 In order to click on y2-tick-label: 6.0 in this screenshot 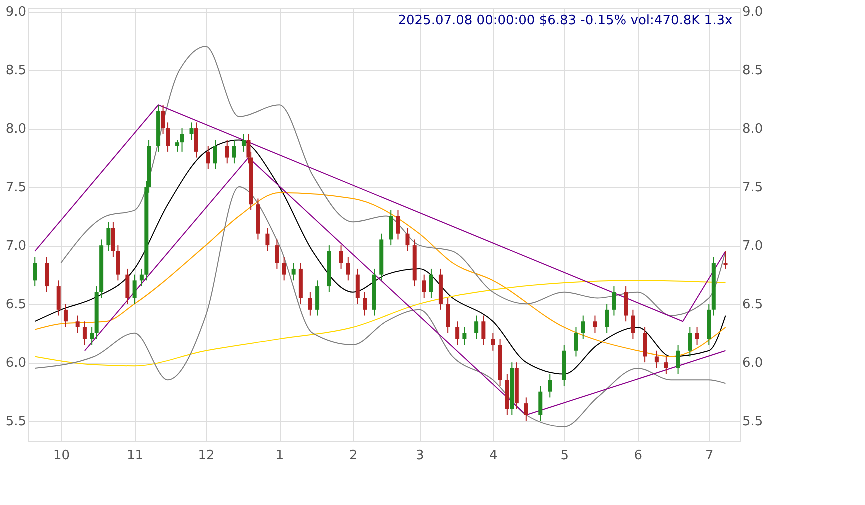, I will do `click(753, 364)`.